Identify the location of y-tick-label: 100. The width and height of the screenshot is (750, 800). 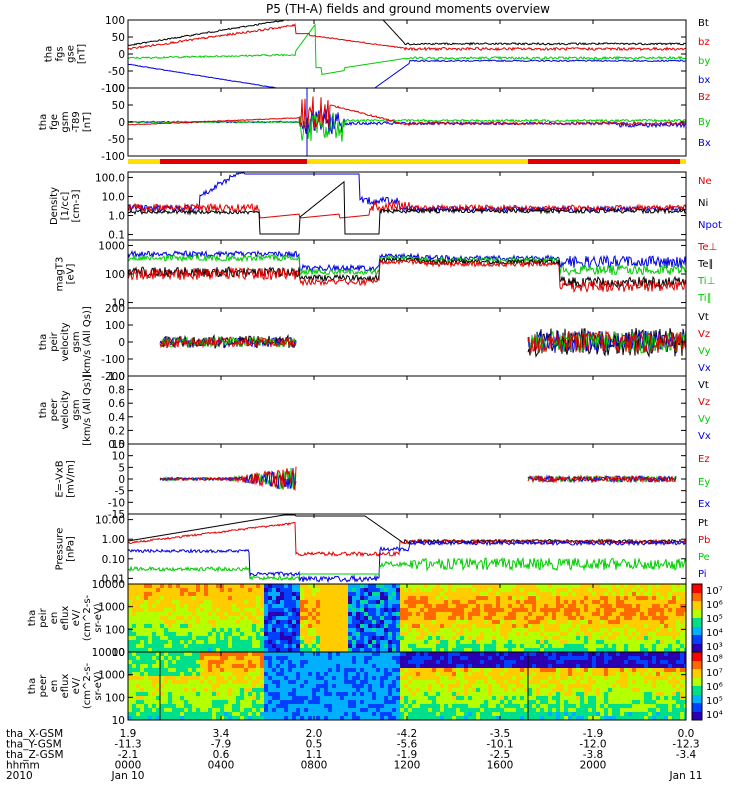
(115, 630).